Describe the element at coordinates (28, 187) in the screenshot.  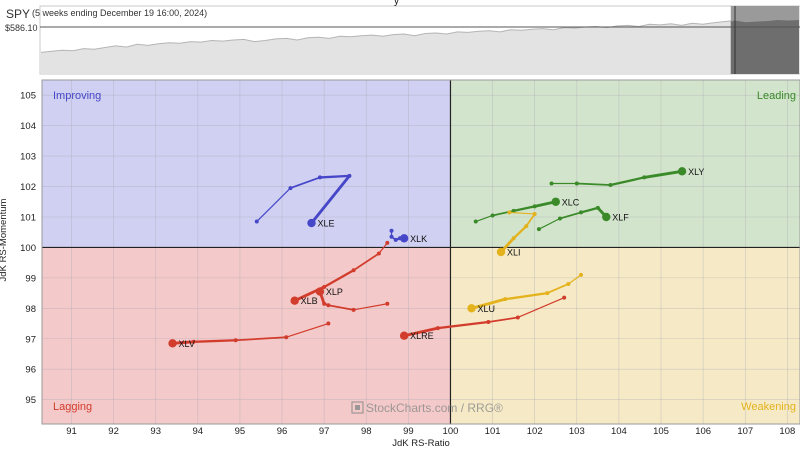
I see `y-tick-label: 102` at that location.